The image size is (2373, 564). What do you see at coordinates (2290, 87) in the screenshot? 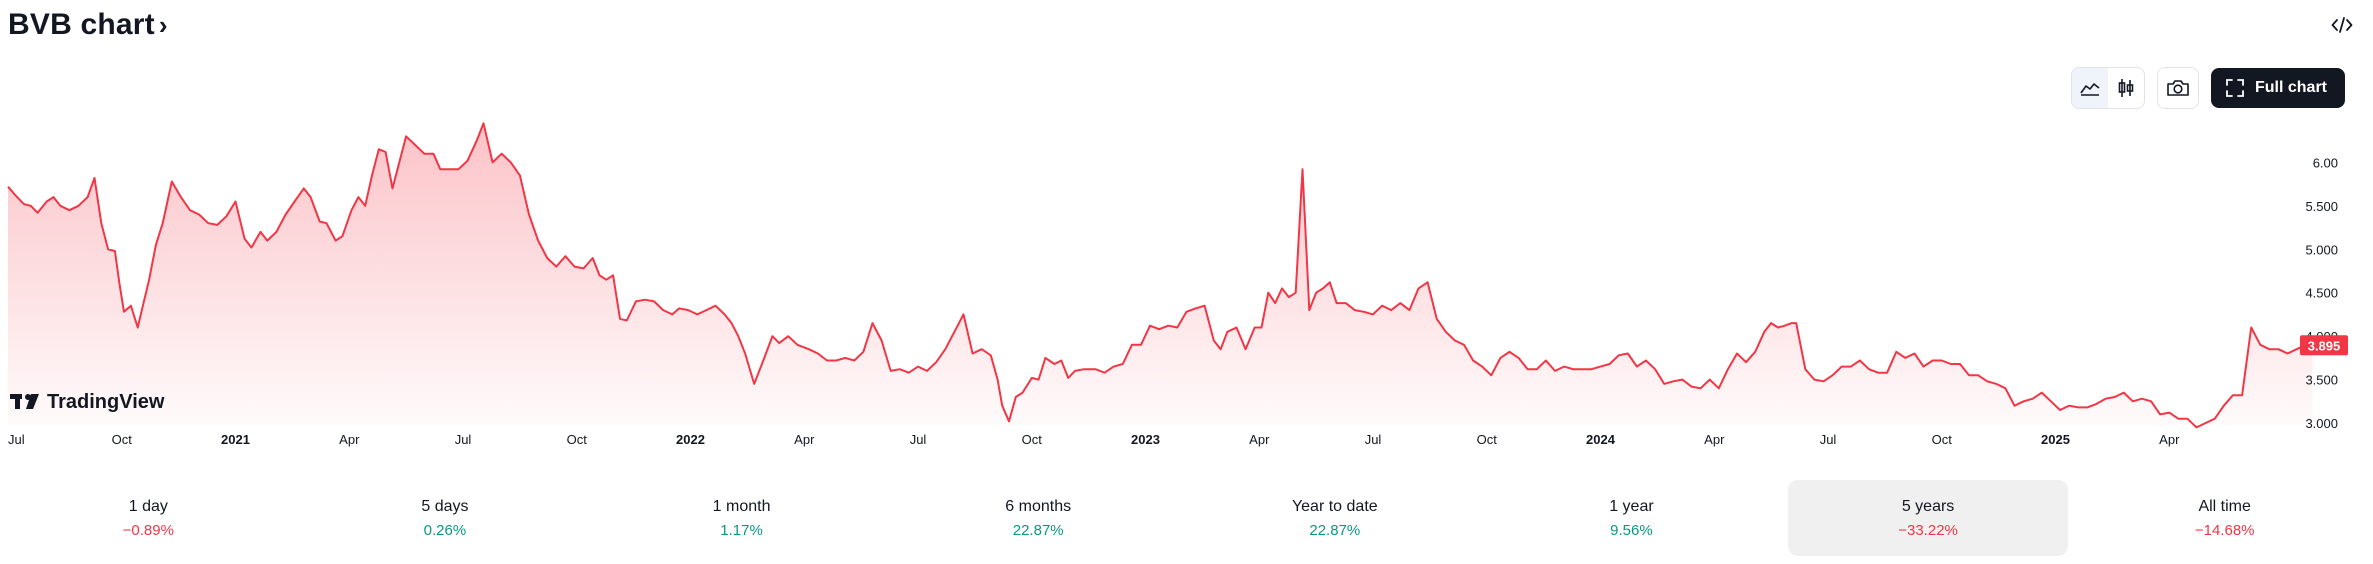
I see `full-chart-label: Full chart` at bounding box center [2290, 87].